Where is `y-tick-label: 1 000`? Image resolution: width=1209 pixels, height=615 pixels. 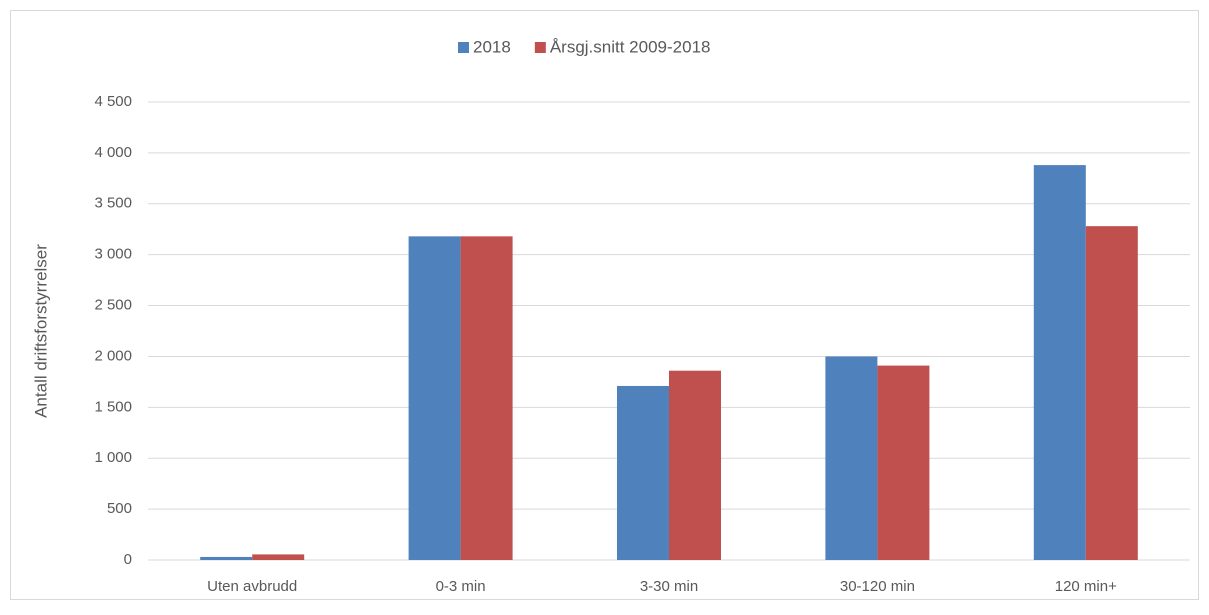 y-tick-label: 1 000 is located at coordinates (113, 457).